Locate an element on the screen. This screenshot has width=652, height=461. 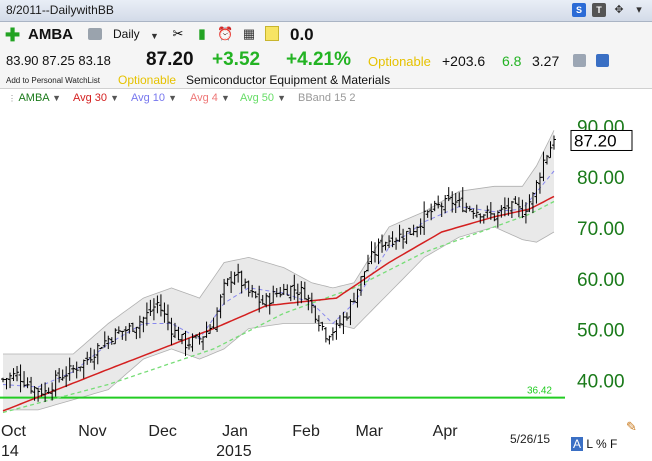
t-badge-icon: T is located at coordinates (599, 10).